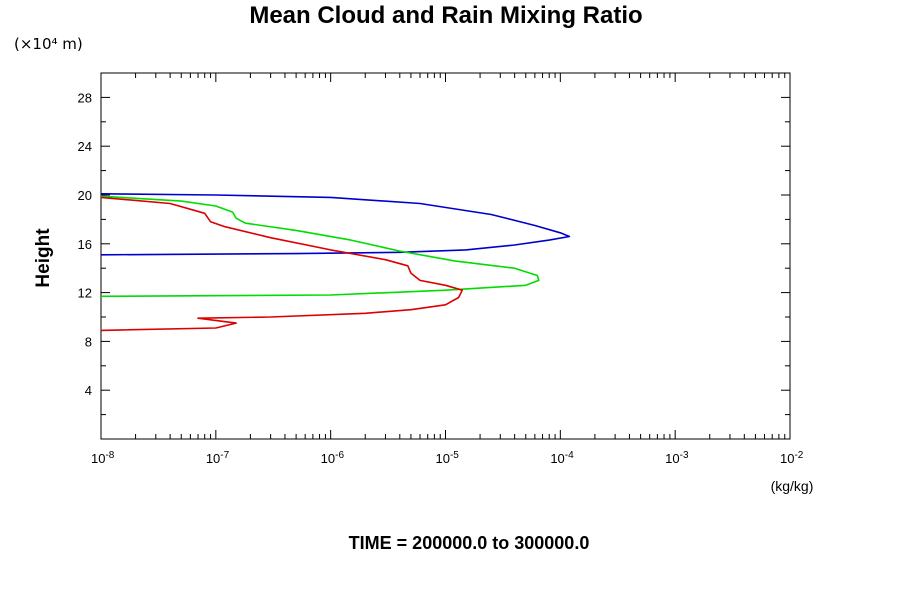  What do you see at coordinates (792, 458) in the screenshot?
I see `x-tick-label: 10⁻²` at bounding box center [792, 458].